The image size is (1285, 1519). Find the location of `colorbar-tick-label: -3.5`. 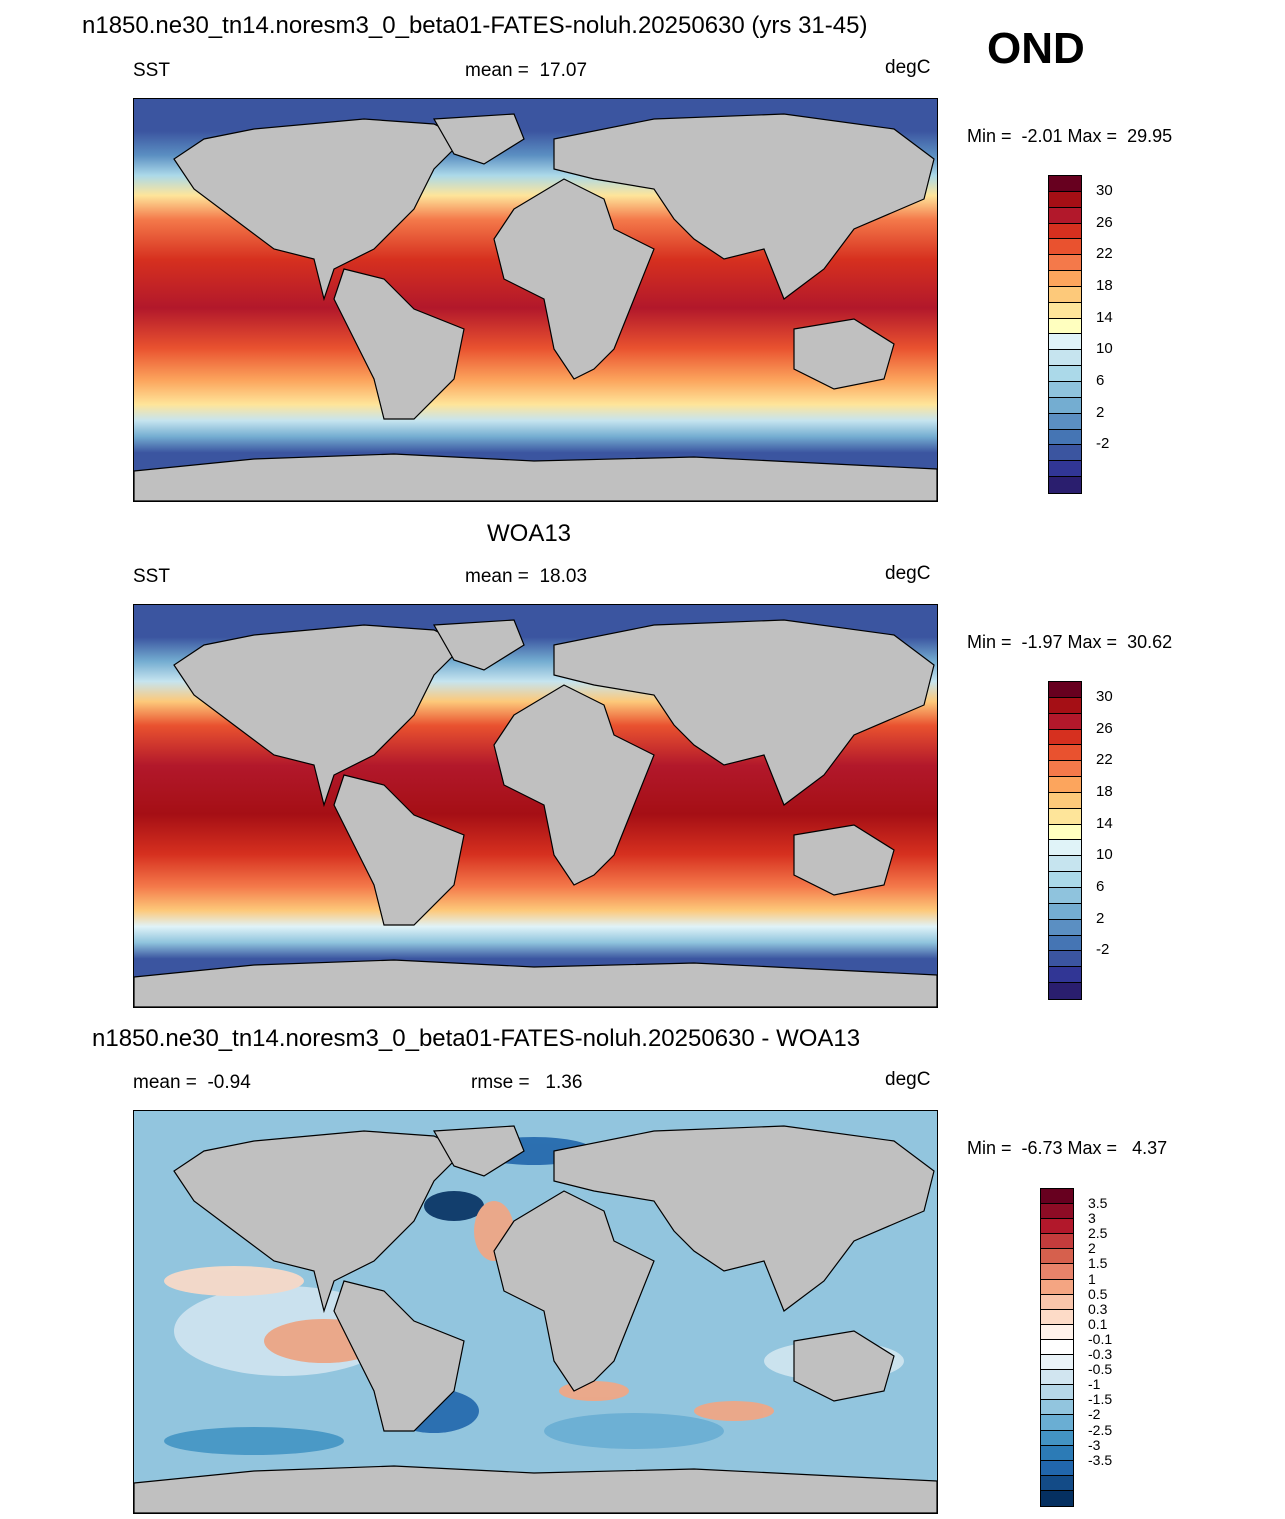

colorbar-tick-label: -3.5 is located at coordinates (1100, 1459).